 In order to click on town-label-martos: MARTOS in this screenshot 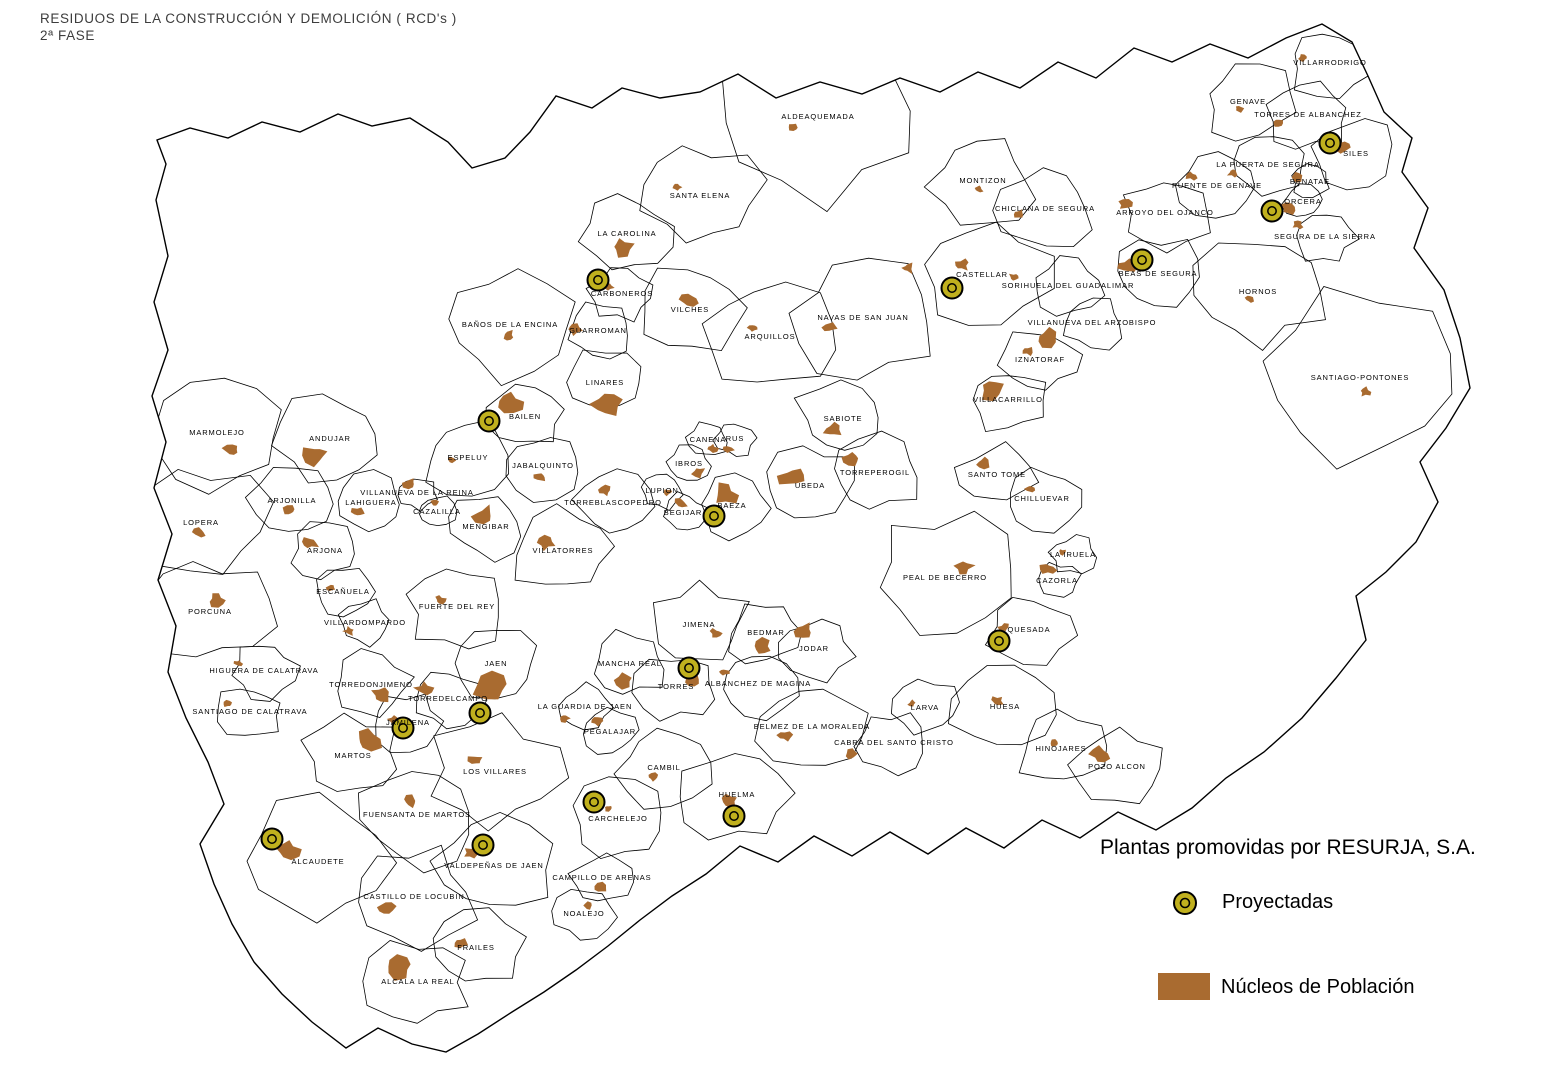, I will do `click(352, 755)`.